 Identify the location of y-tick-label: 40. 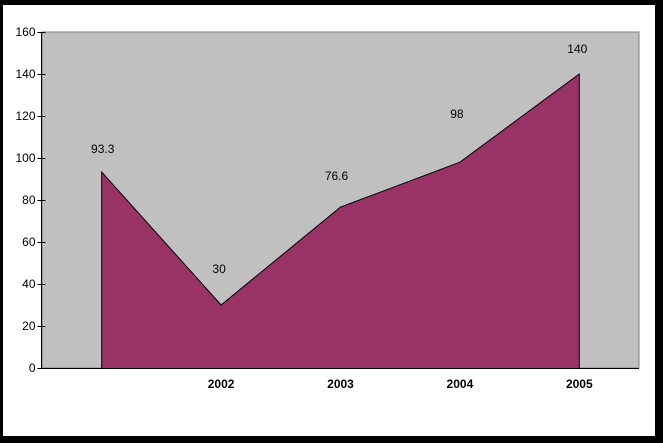
(29, 284).